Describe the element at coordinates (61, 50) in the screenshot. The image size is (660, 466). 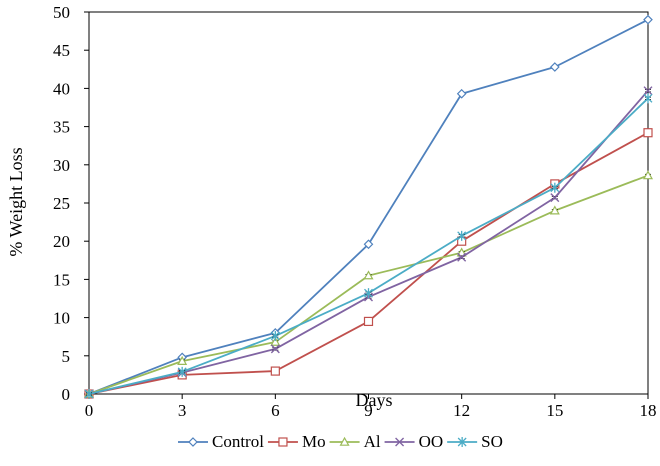
I see `y-tick-label: 45` at that location.